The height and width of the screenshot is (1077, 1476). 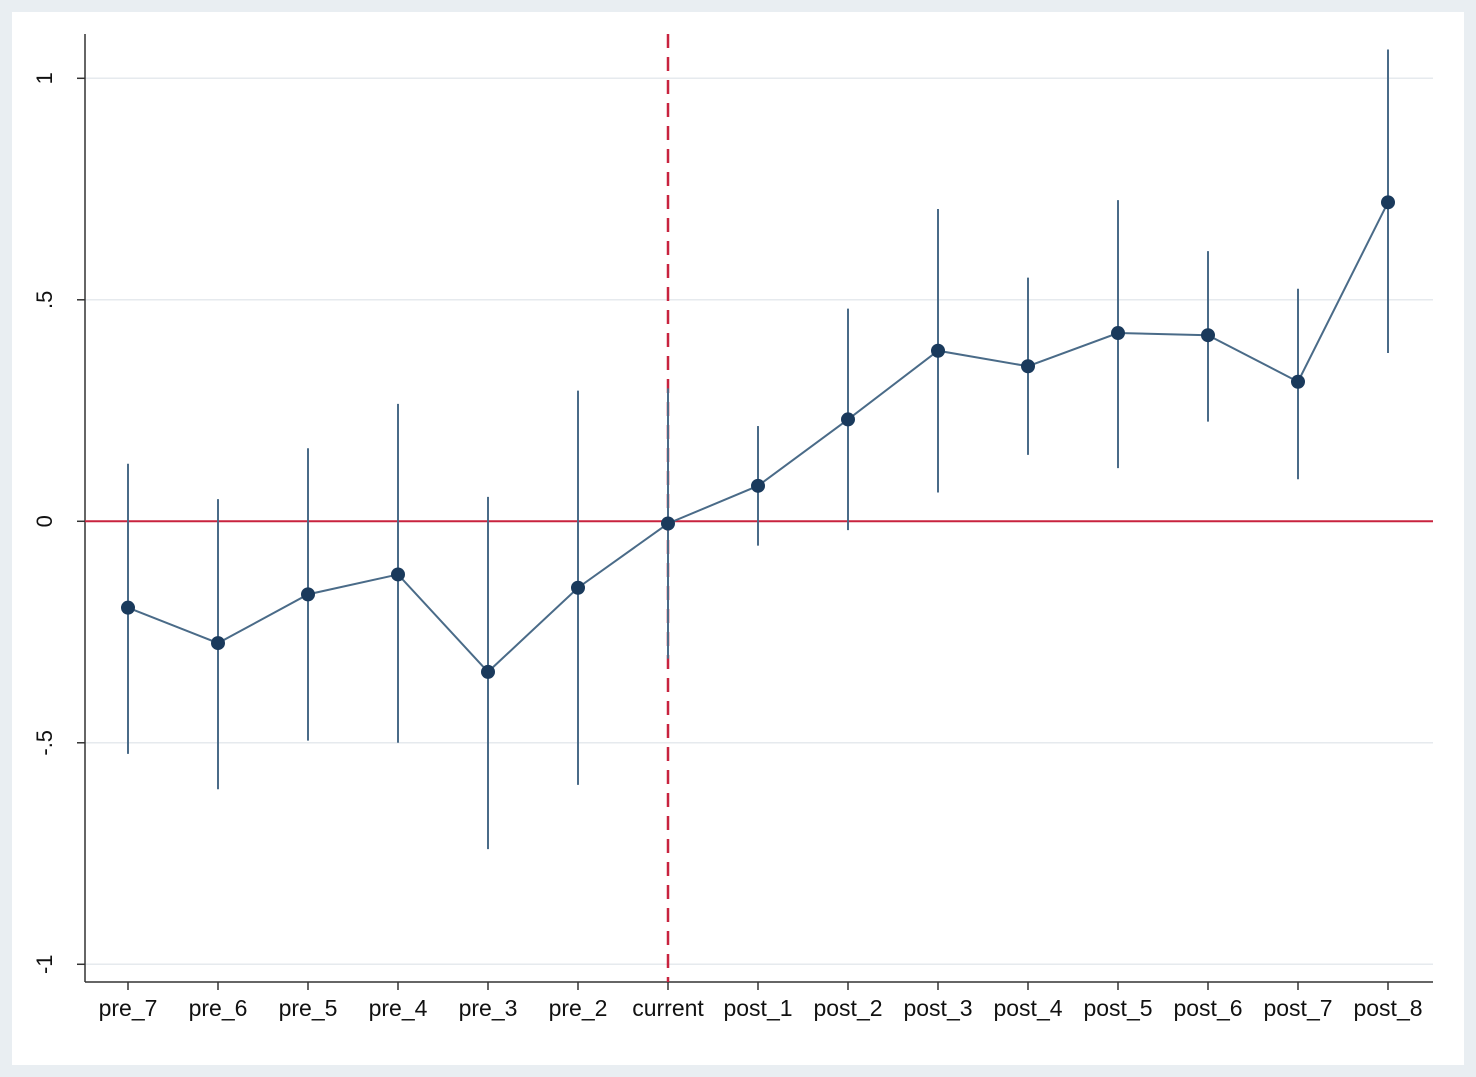 What do you see at coordinates (1207, 1008) in the screenshot?
I see `x-tick-label-12: post_6` at bounding box center [1207, 1008].